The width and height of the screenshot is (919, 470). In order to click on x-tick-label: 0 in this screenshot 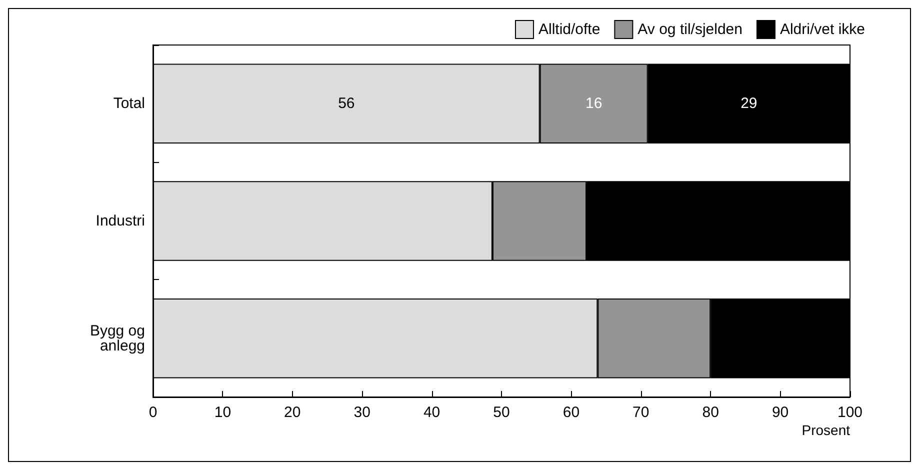, I will do `click(153, 412)`.